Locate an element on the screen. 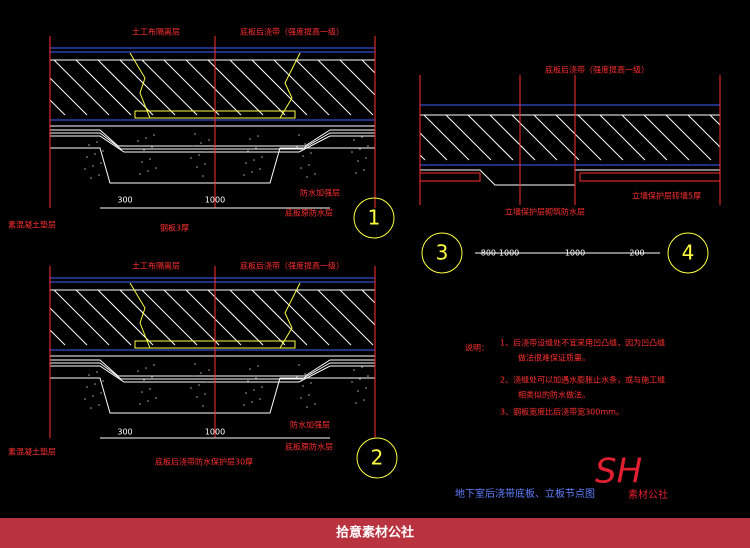  dimension: 300 is located at coordinates (124, 200).